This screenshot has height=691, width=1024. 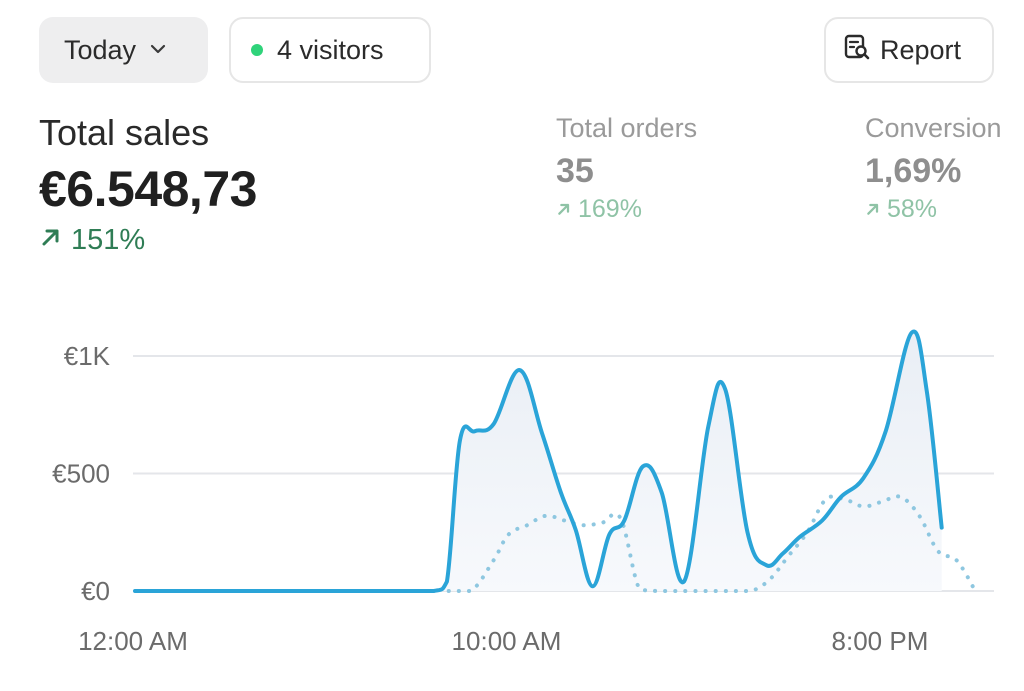 I want to click on total-orders-value: 35, so click(x=575, y=171).